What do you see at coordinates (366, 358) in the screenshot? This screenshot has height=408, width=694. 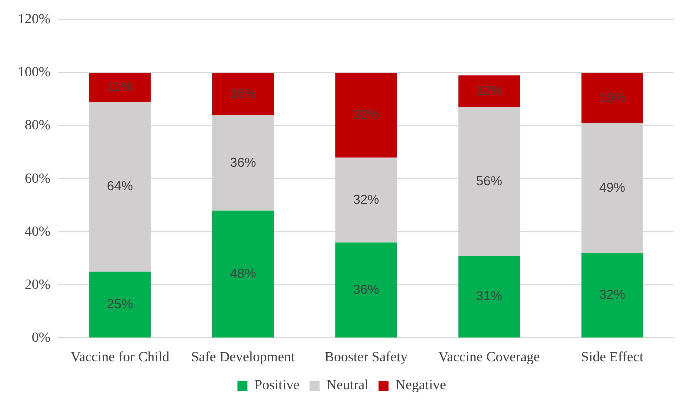 I see `x-tick-label: Booster Safety` at bounding box center [366, 358].